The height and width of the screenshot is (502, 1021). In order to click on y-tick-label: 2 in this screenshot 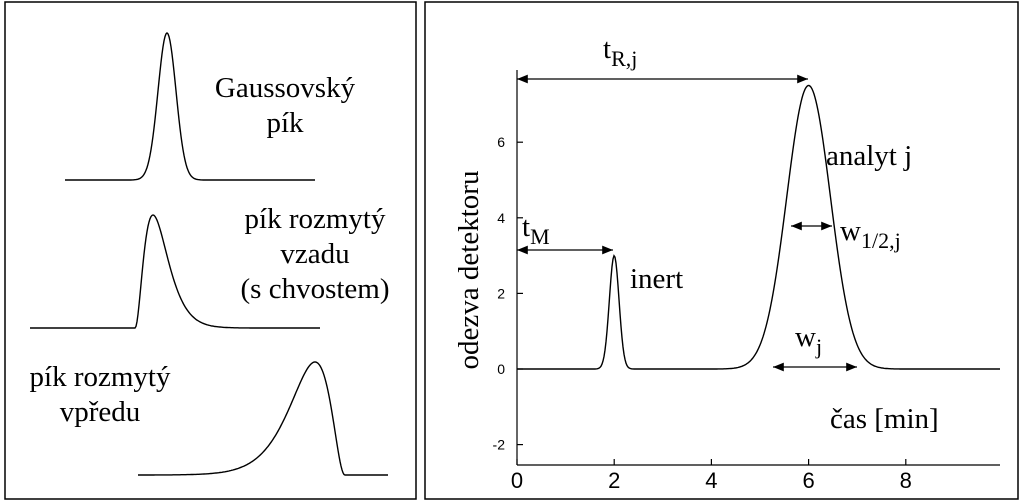, I will do `click(501, 293)`.